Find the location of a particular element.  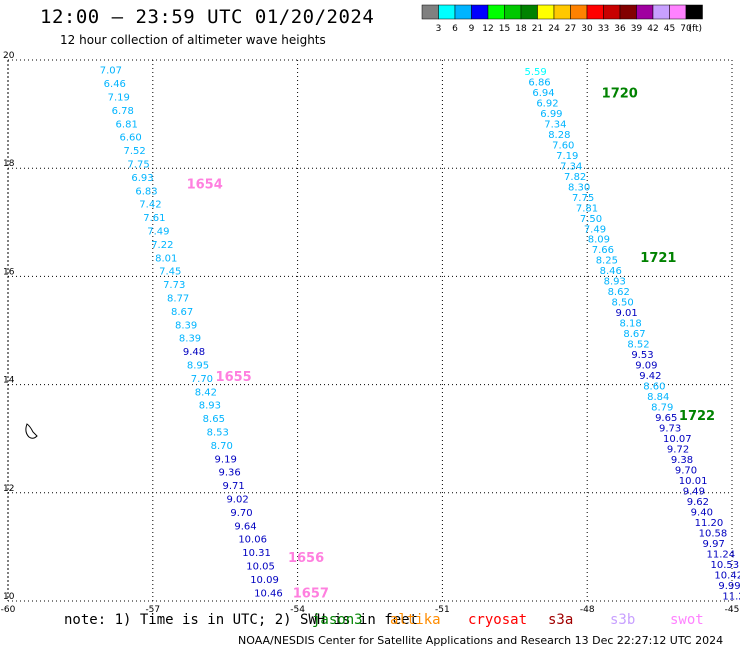

wave-height-label: 8.93 is located at coordinates (210, 406).